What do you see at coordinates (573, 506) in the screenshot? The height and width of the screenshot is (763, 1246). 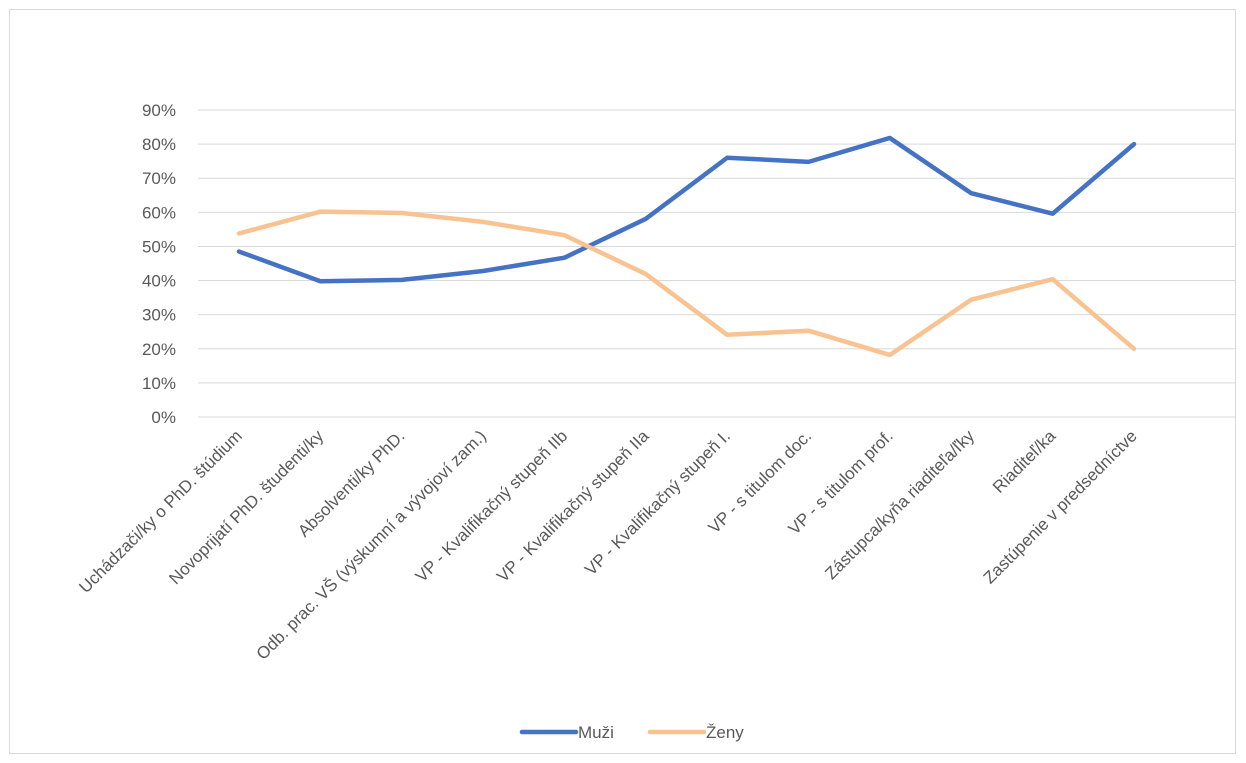 I see `x-tick-label: VP - Kvalifikačný stupeň IIa` at bounding box center [573, 506].